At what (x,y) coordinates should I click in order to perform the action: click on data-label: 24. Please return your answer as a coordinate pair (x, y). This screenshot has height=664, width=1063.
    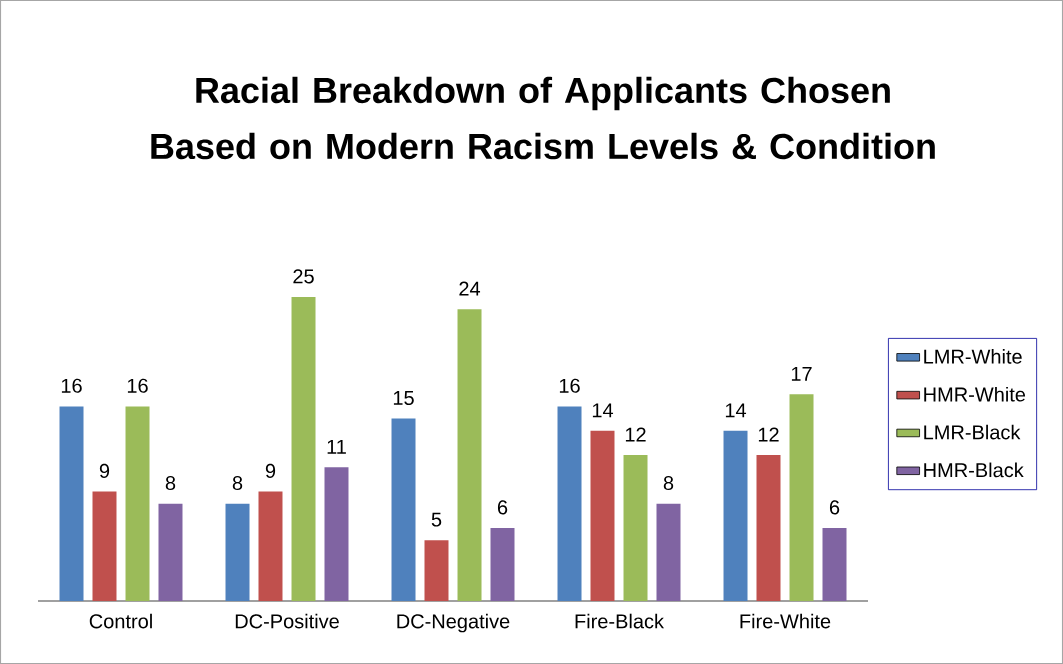
    Looking at the image, I should click on (470, 288).